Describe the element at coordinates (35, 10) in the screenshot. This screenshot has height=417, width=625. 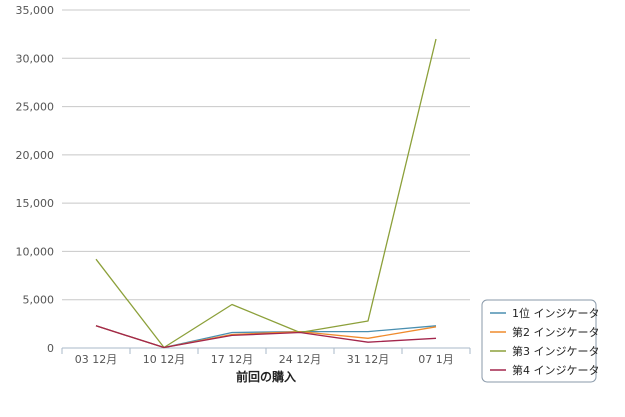
I see `y-tick-label: 35,000` at that location.